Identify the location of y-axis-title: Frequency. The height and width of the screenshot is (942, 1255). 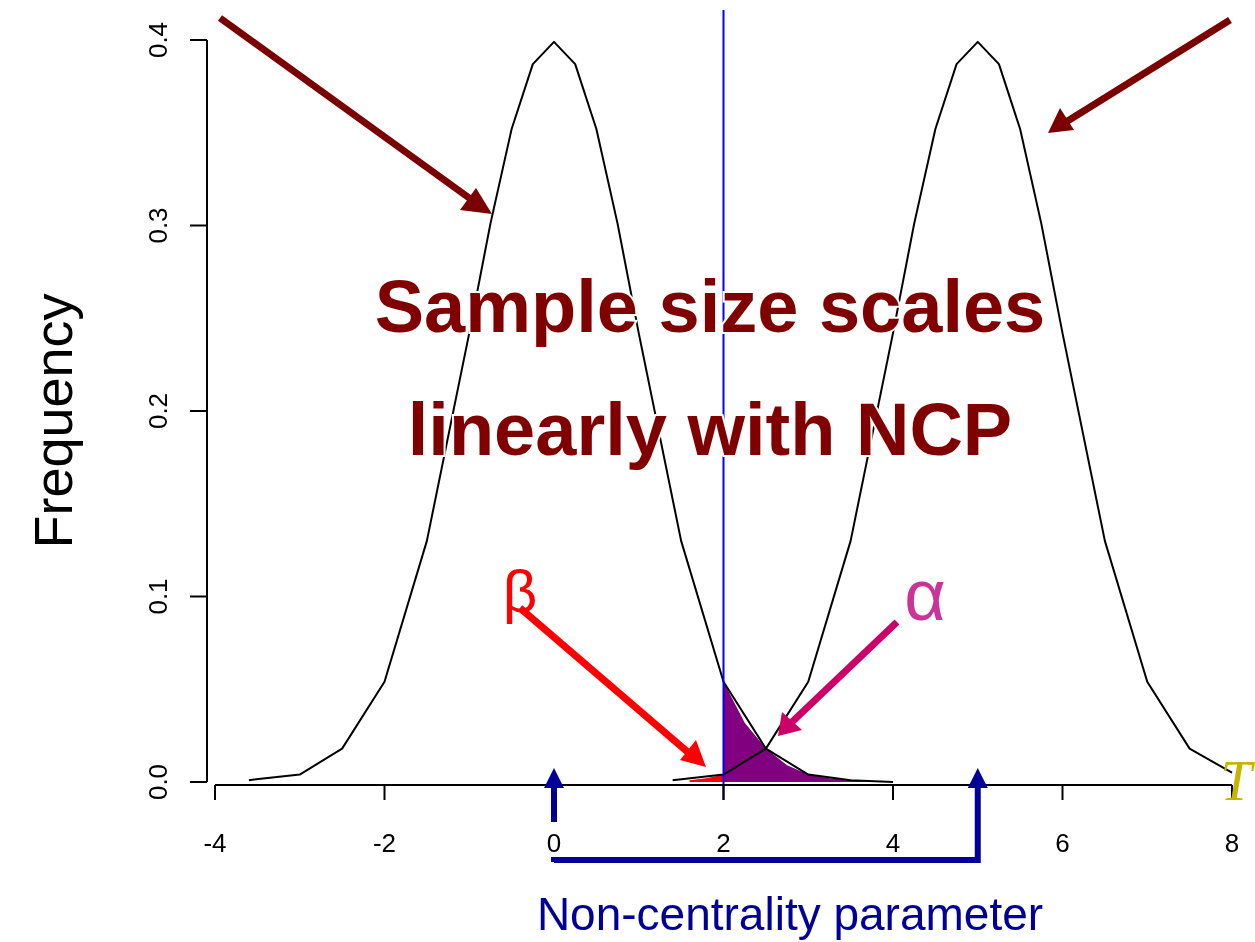
(53, 421).